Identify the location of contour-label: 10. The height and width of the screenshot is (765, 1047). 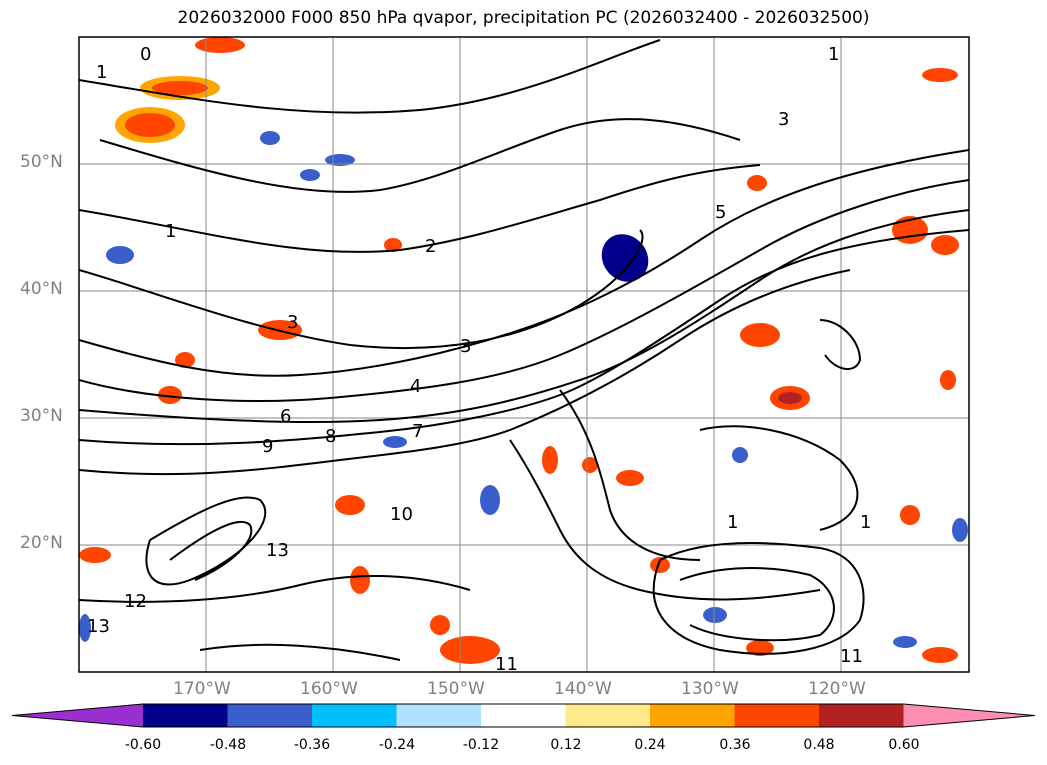
(401, 514).